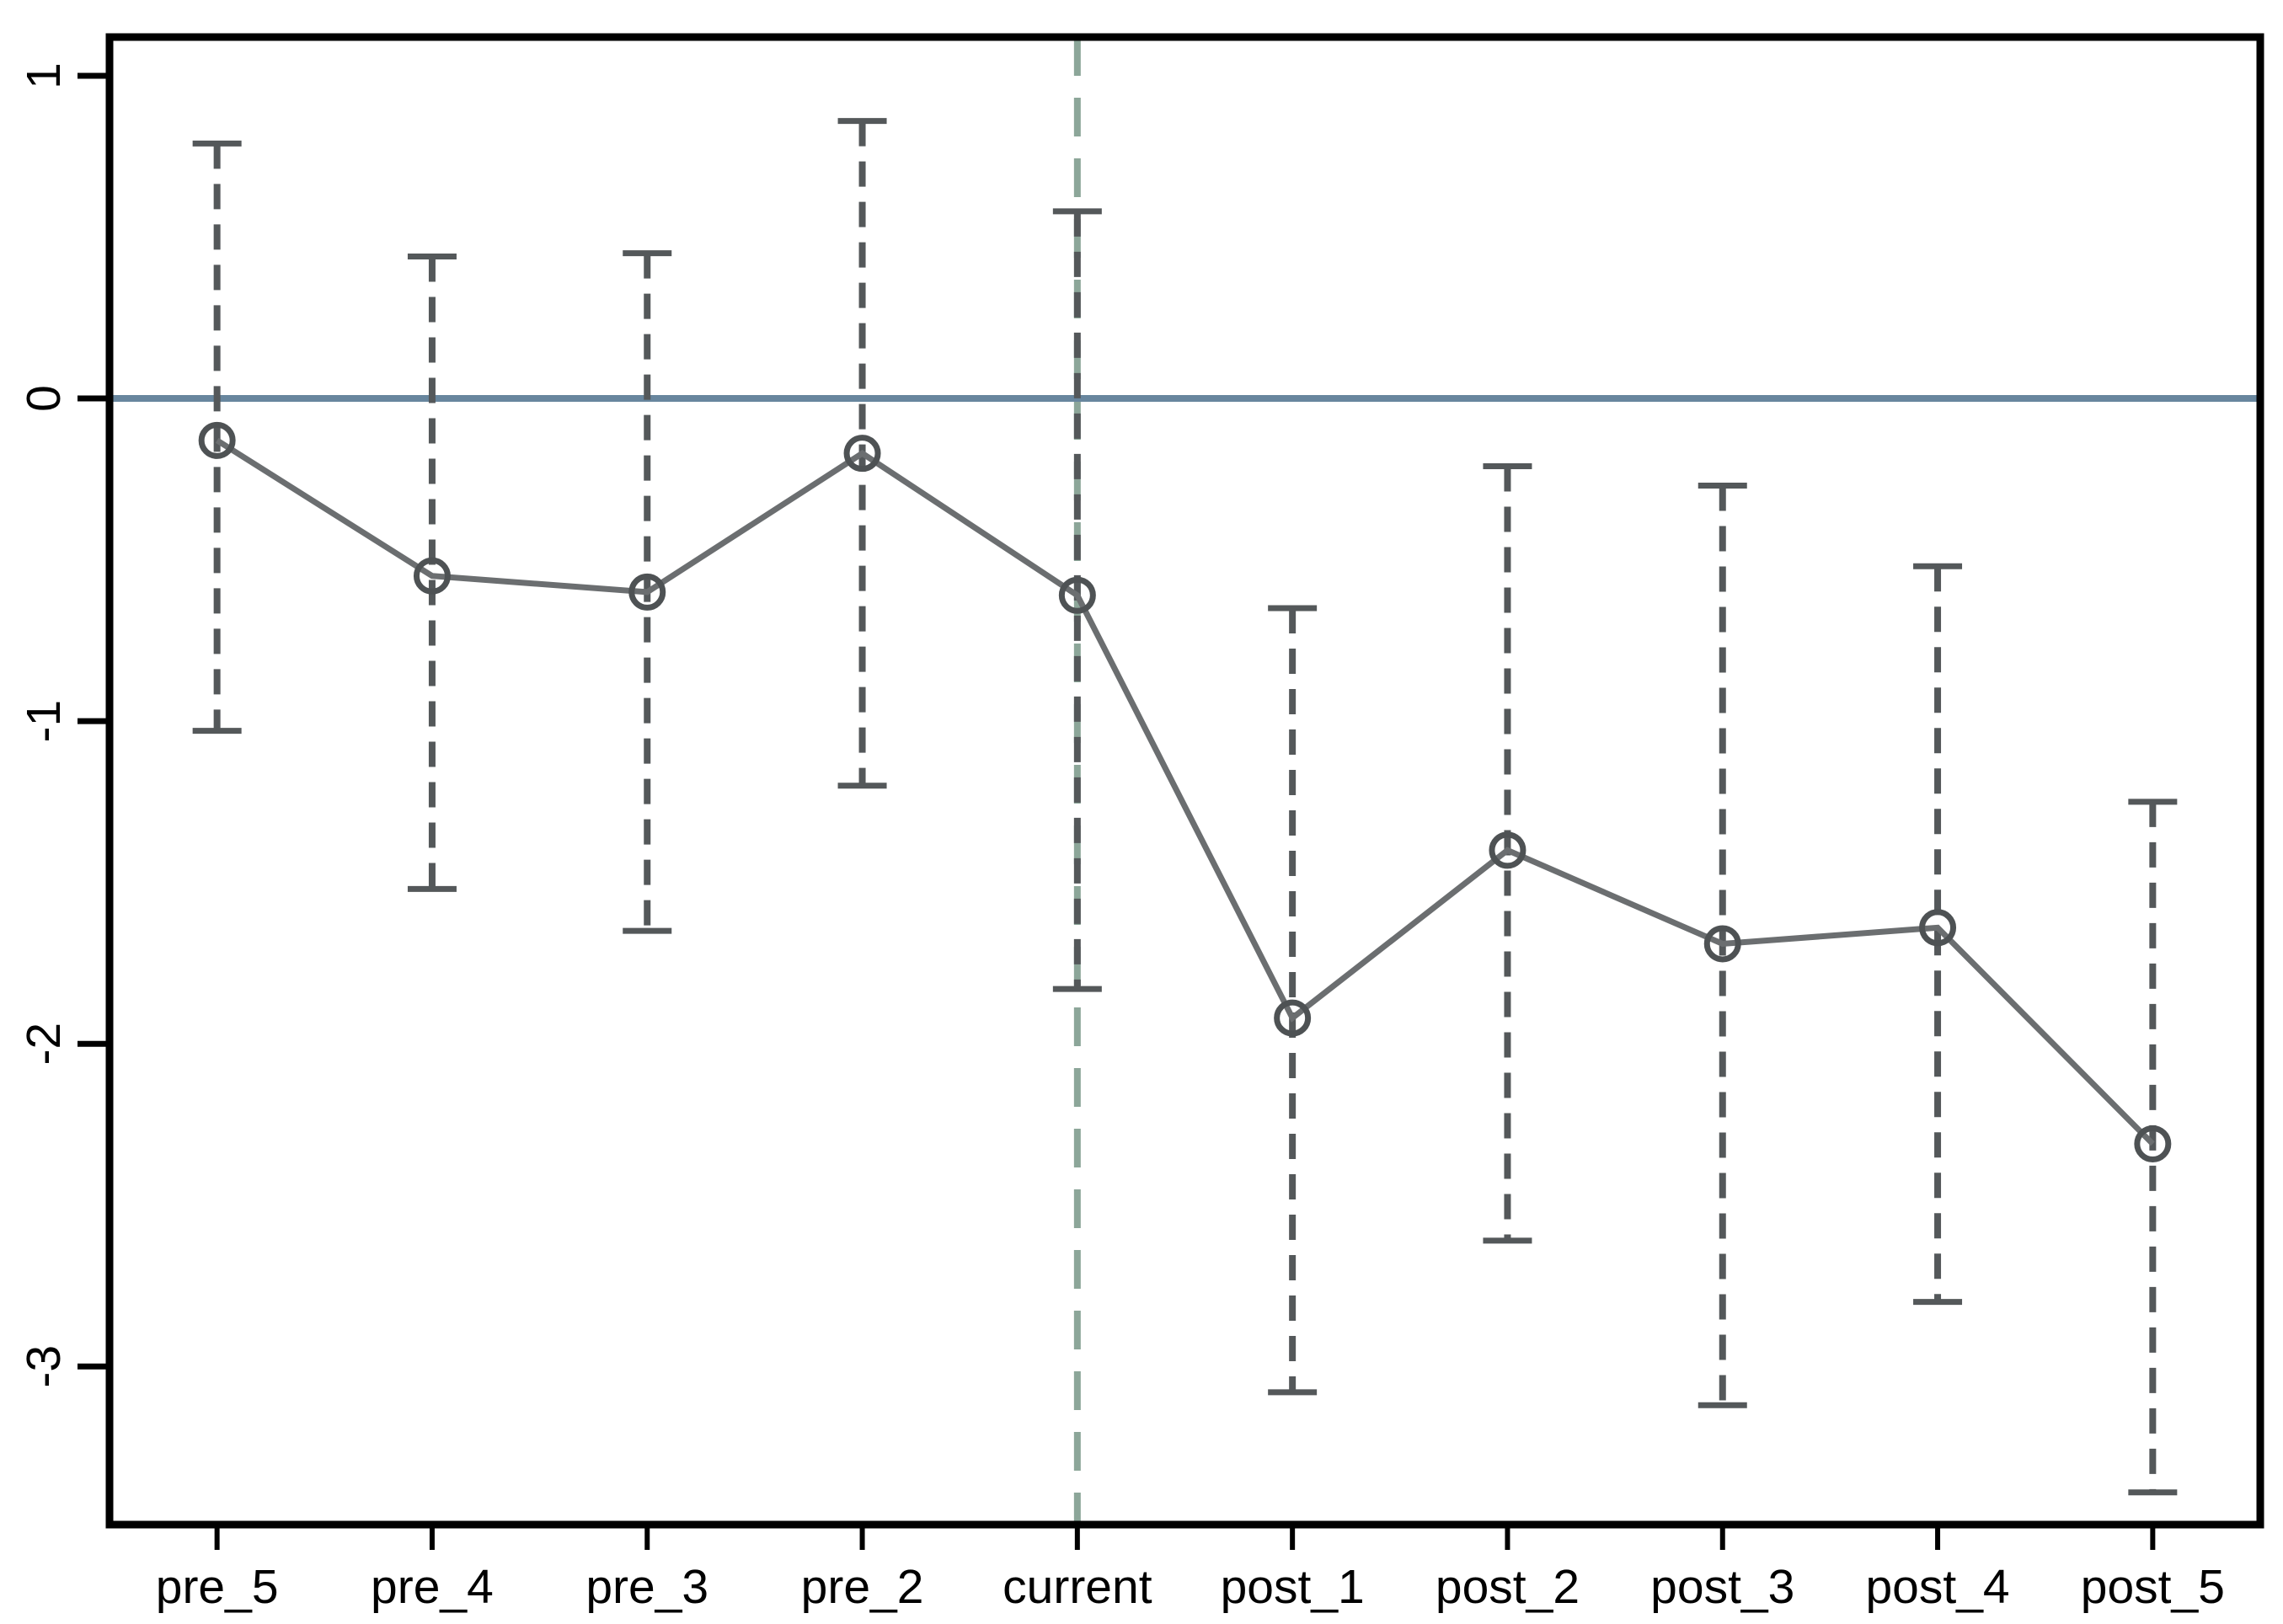  I want to click on x-tick-label: post_4, so click(1937, 1587).